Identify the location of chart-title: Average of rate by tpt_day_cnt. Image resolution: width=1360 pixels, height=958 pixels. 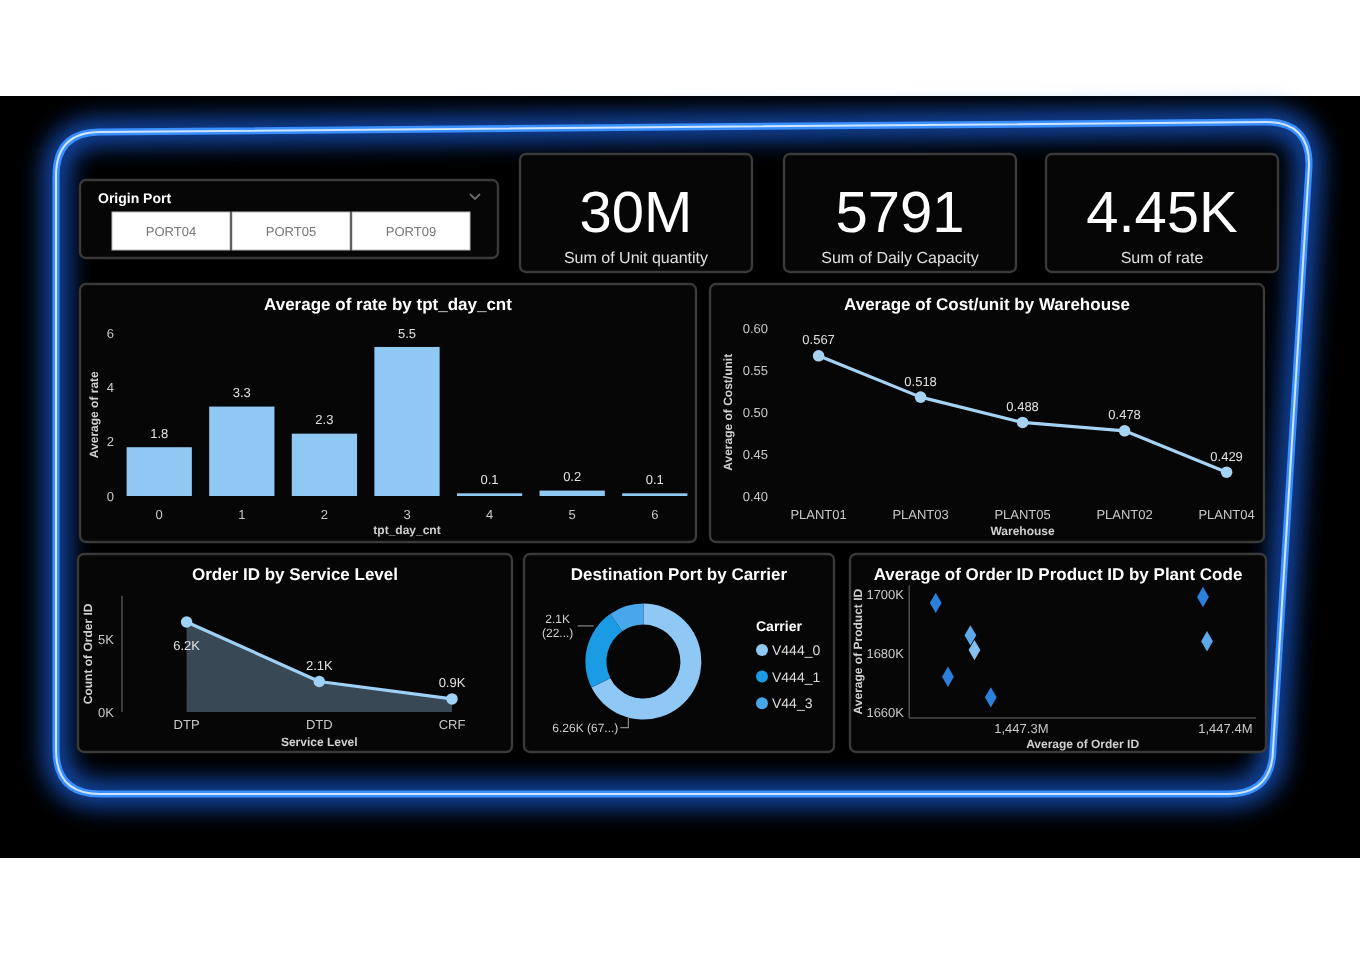
(388, 303).